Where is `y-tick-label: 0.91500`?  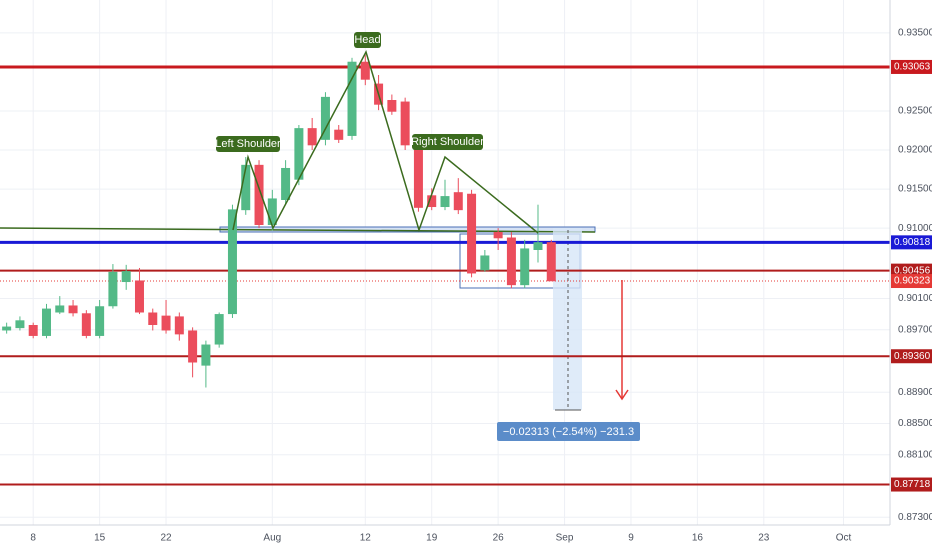
y-tick-label: 0.91500 is located at coordinates (915, 189).